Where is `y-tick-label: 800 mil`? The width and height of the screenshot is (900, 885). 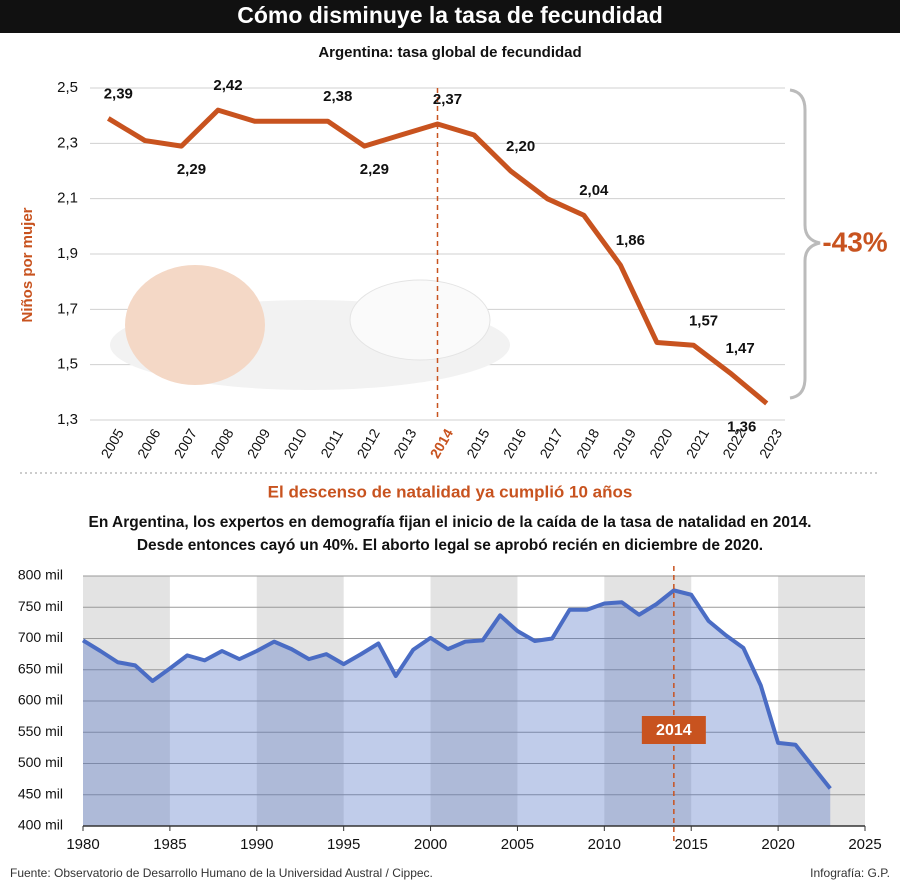
y-tick-label: 800 mil is located at coordinates (40, 575).